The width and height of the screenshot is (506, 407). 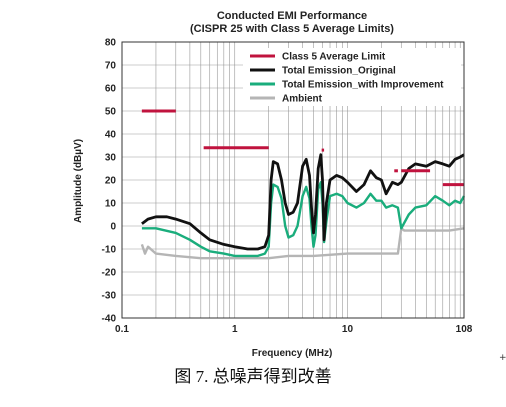 What do you see at coordinates (111, 43) in the screenshot?
I see `y-tick-label: 80` at bounding box center [111, 43].